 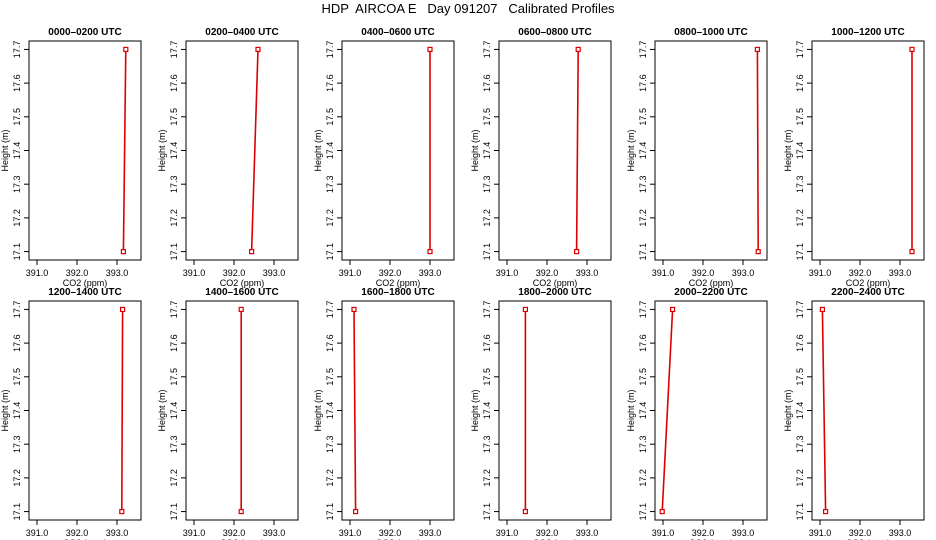 What do you see at coordinates (554, 32) in the screenshot?
I see `panel-title: 0600–0800 UTC` at bounding box center [554, 32].